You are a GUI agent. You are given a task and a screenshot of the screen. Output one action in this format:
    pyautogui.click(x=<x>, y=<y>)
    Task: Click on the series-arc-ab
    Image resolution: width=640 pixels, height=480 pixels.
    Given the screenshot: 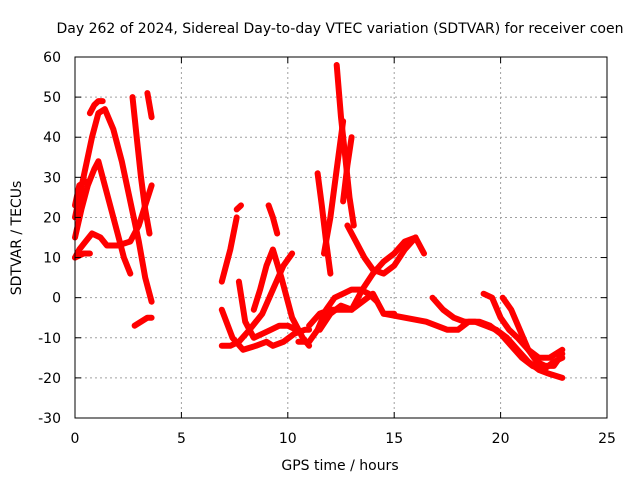 What is the action you would take?
    pyautogui.click(x=523, y=325)
    